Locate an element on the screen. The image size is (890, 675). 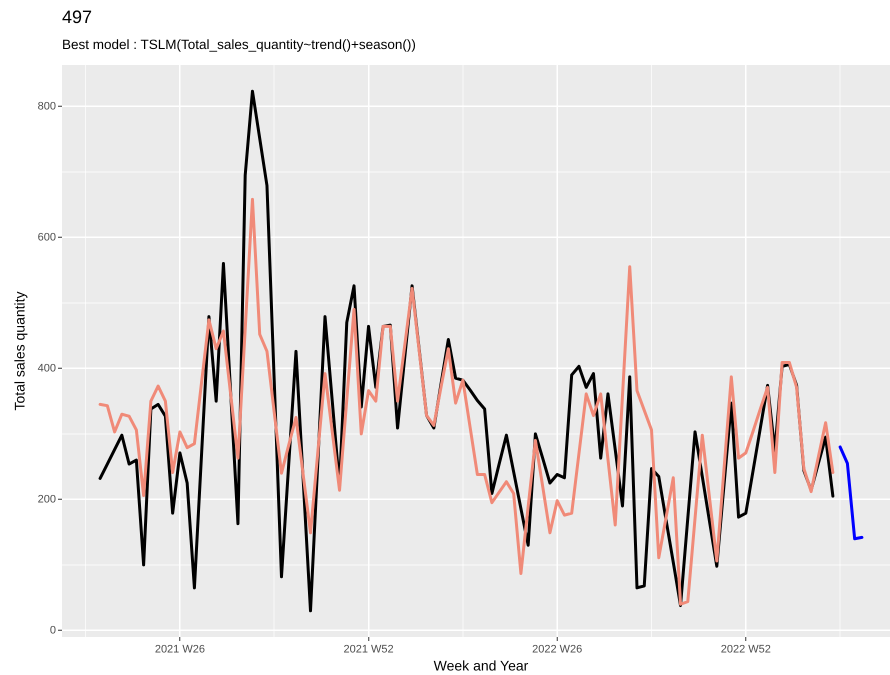
y-tick-label: 200 is located at coordinates (47, 499).